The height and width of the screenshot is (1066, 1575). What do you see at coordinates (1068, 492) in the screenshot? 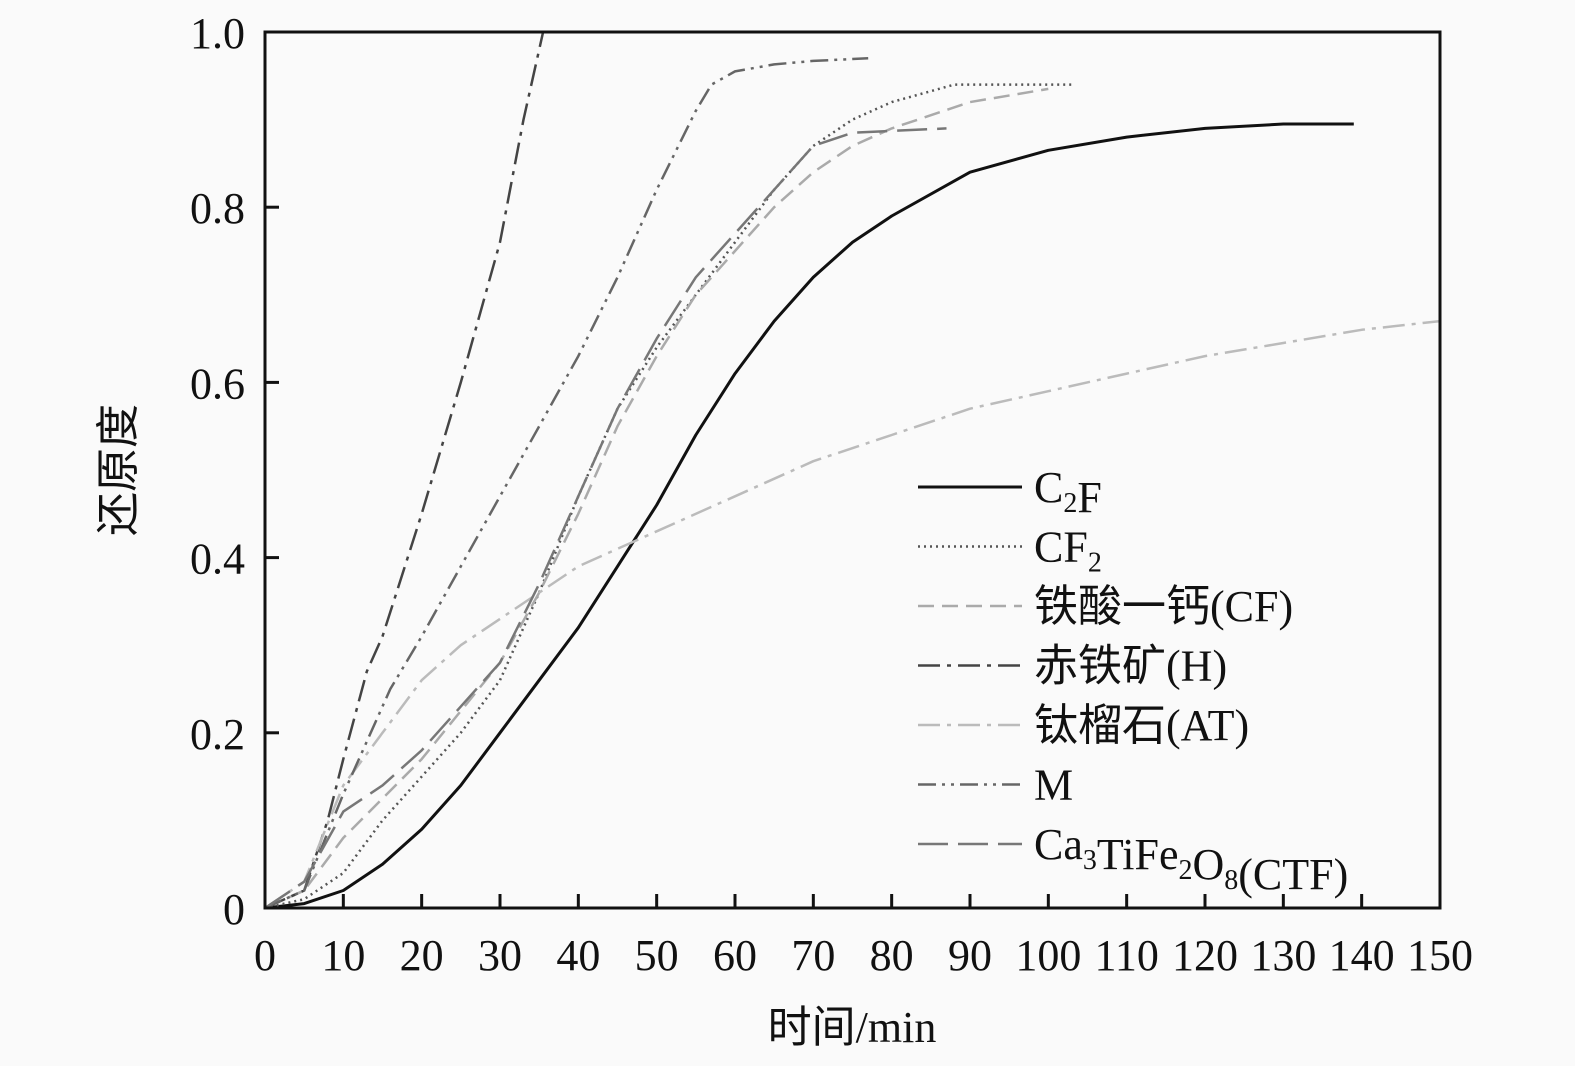
I see `legend-label-0: C2F` at bounding box center [1068, 492].